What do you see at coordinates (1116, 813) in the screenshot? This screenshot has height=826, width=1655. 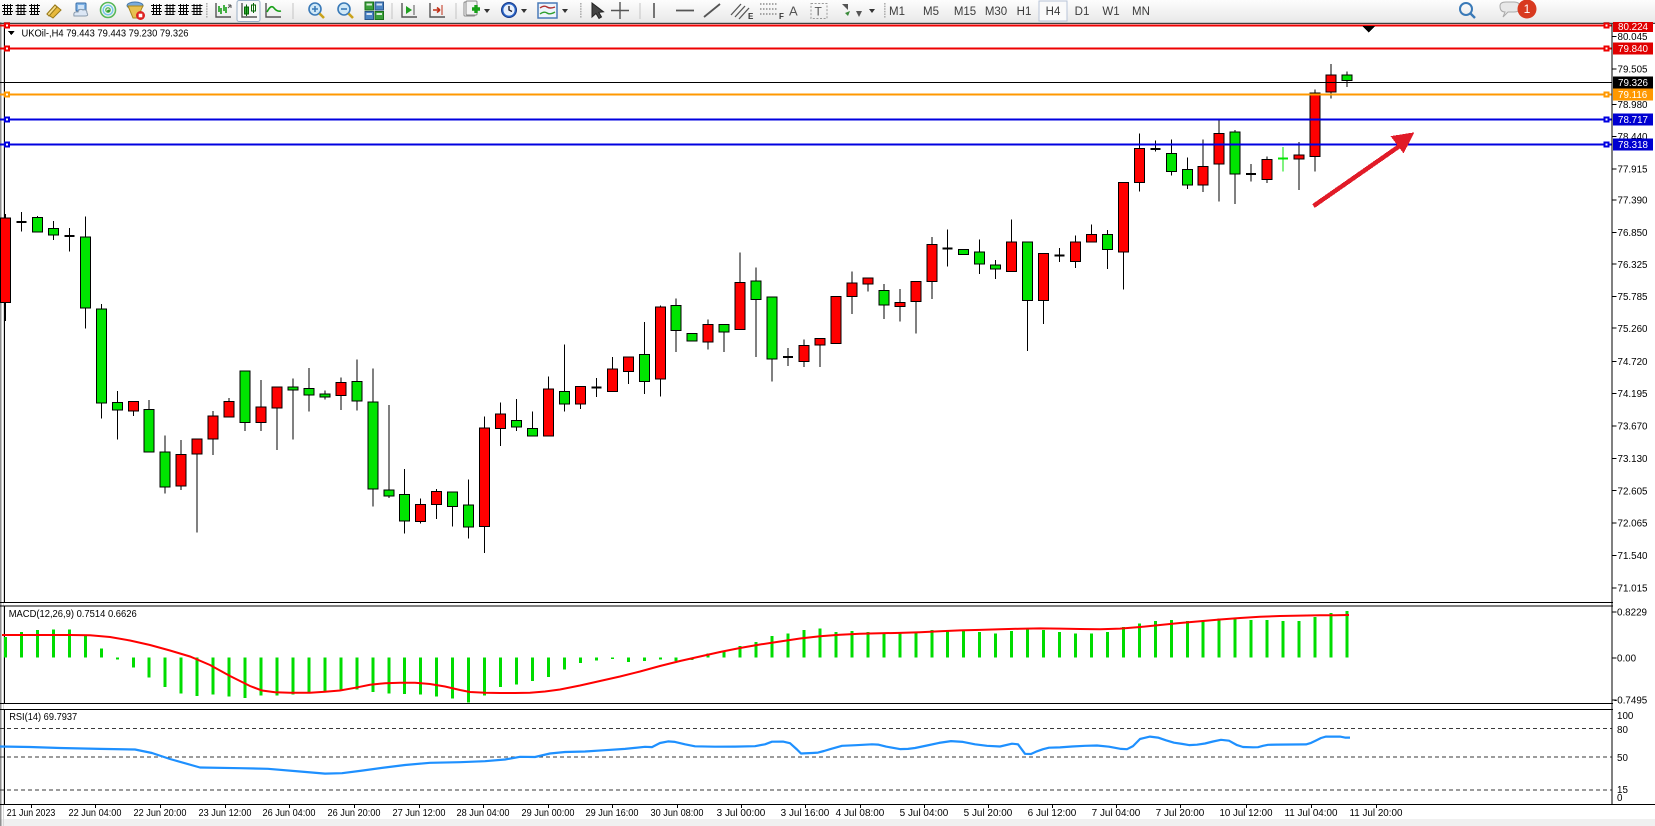 I see `svg-text: 7 Jul 04:00` at bounding box center [1116, 813].